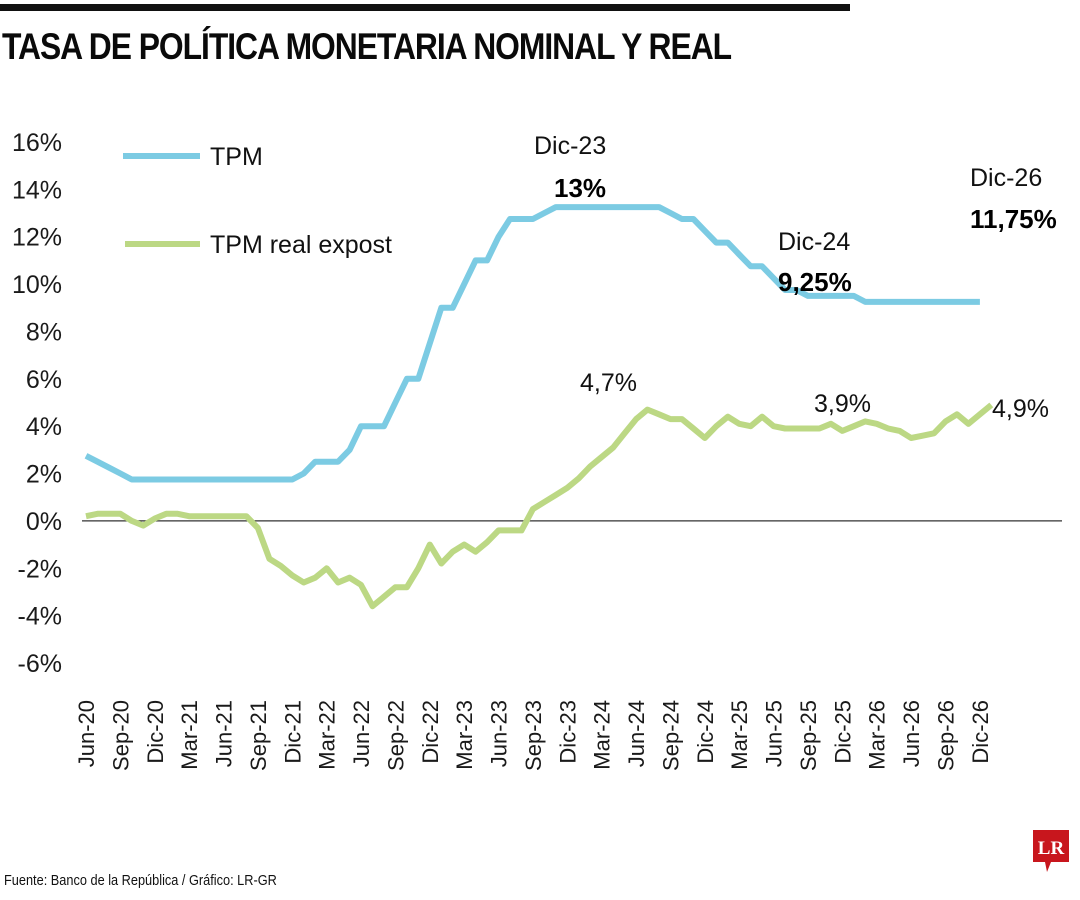 The width and height of the screenshot is (1080, 900). What do you see at coordinates (44, 475) in the screenshot?
I see `y-tick-label: 2%` at bounding box center [44, 475].